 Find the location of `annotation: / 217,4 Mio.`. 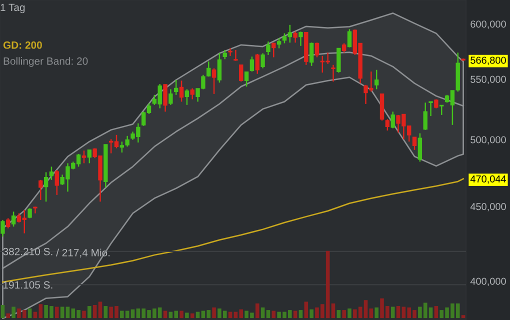

annotation: / 217,4 Mio. is located at coordinates (83, 253).